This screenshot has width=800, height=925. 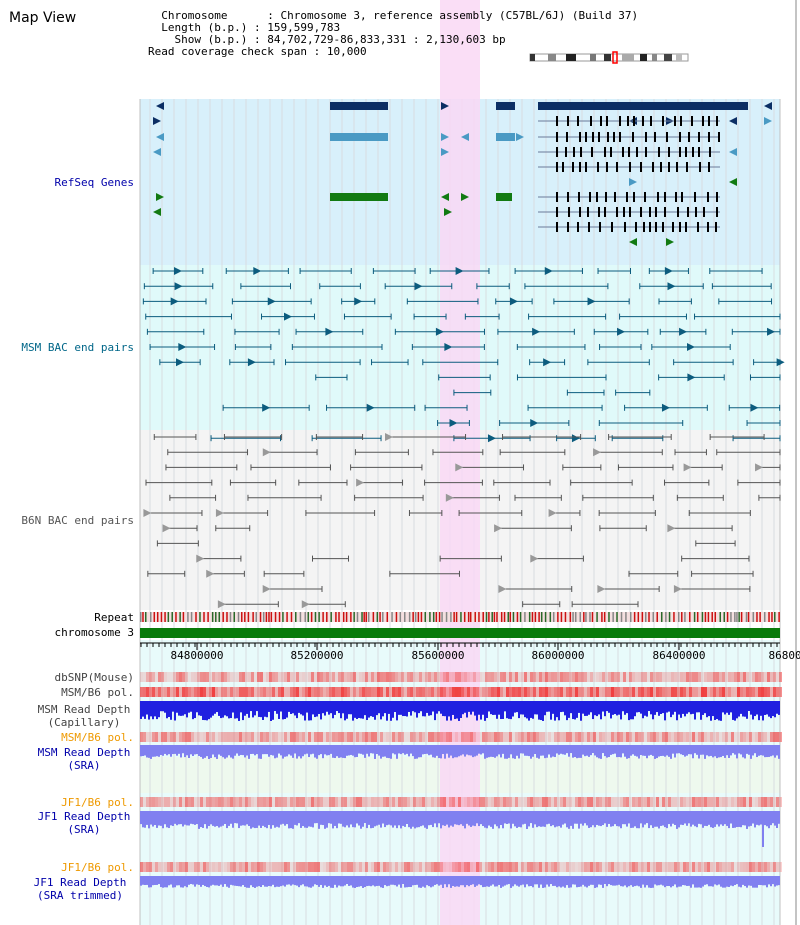 What do you see at coordinates (97, 737) in the screenshot?
I see `track-label-msm-b6-pol-2: MSM/B6 pol.` at bounding box center [97, 737].